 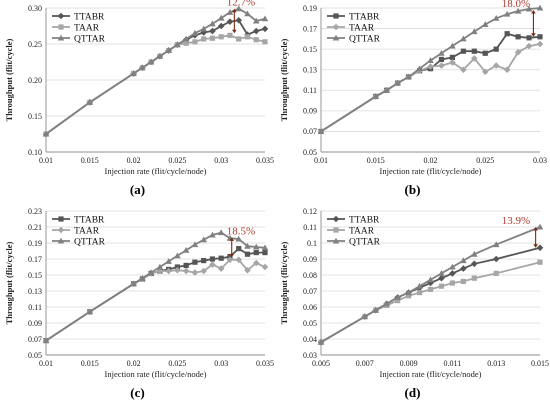 I want to click on x-tick-label: 0.011, so click(x=453, y=363).